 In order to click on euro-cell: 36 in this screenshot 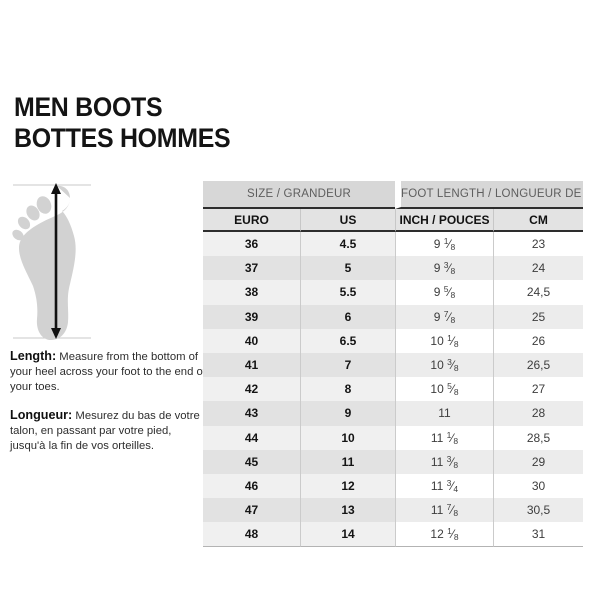, I will do `click(251, 244)`.